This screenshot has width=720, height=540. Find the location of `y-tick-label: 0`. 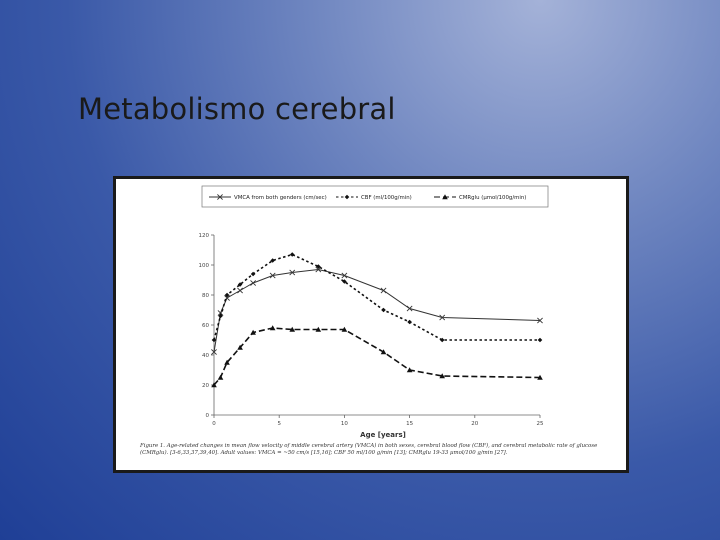

y-tick-label: 0 is located at coordinates (208, 416).